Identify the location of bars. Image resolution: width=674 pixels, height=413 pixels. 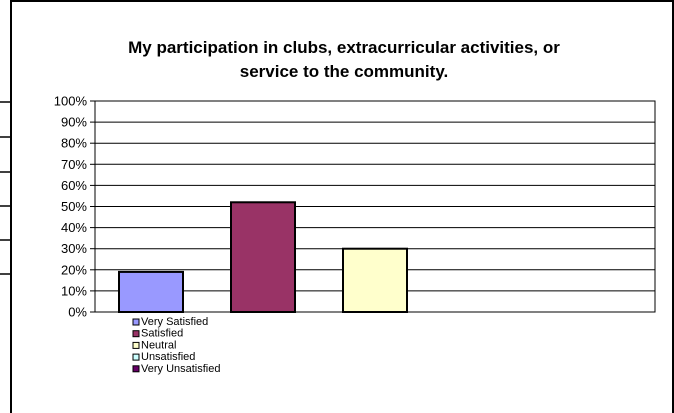
(263, 257).